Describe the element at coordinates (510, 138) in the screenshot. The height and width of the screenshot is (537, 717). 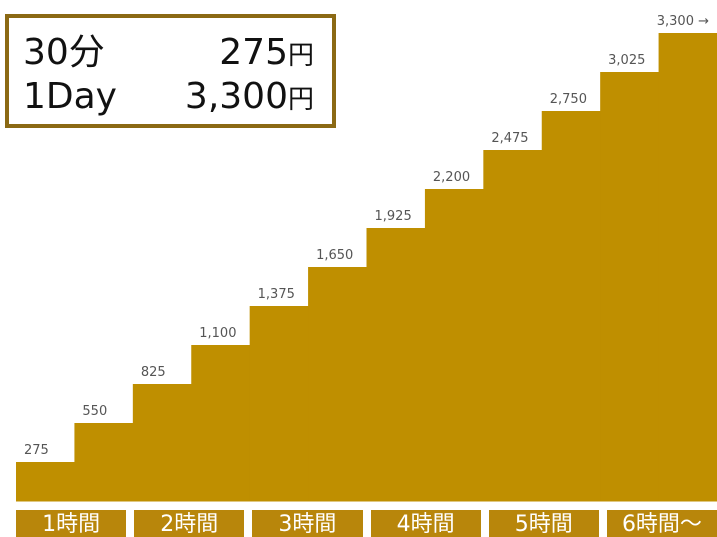
I see `value-label: 2,475` at that location.